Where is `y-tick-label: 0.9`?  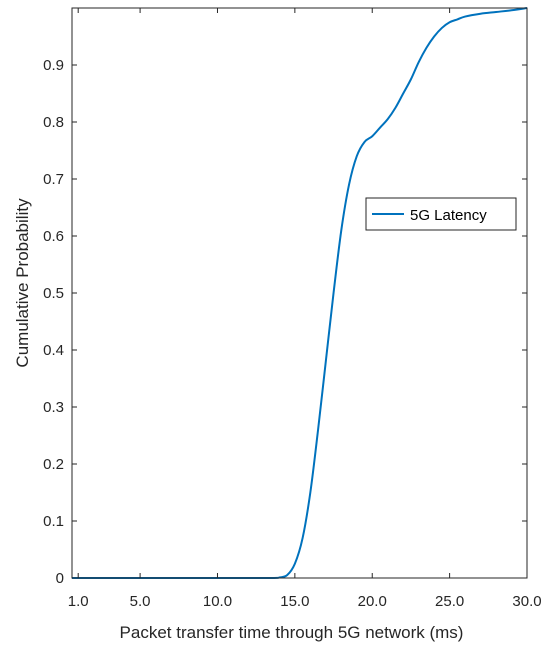 y-tick-label: 0.9 is located at coordinates (53, 65).